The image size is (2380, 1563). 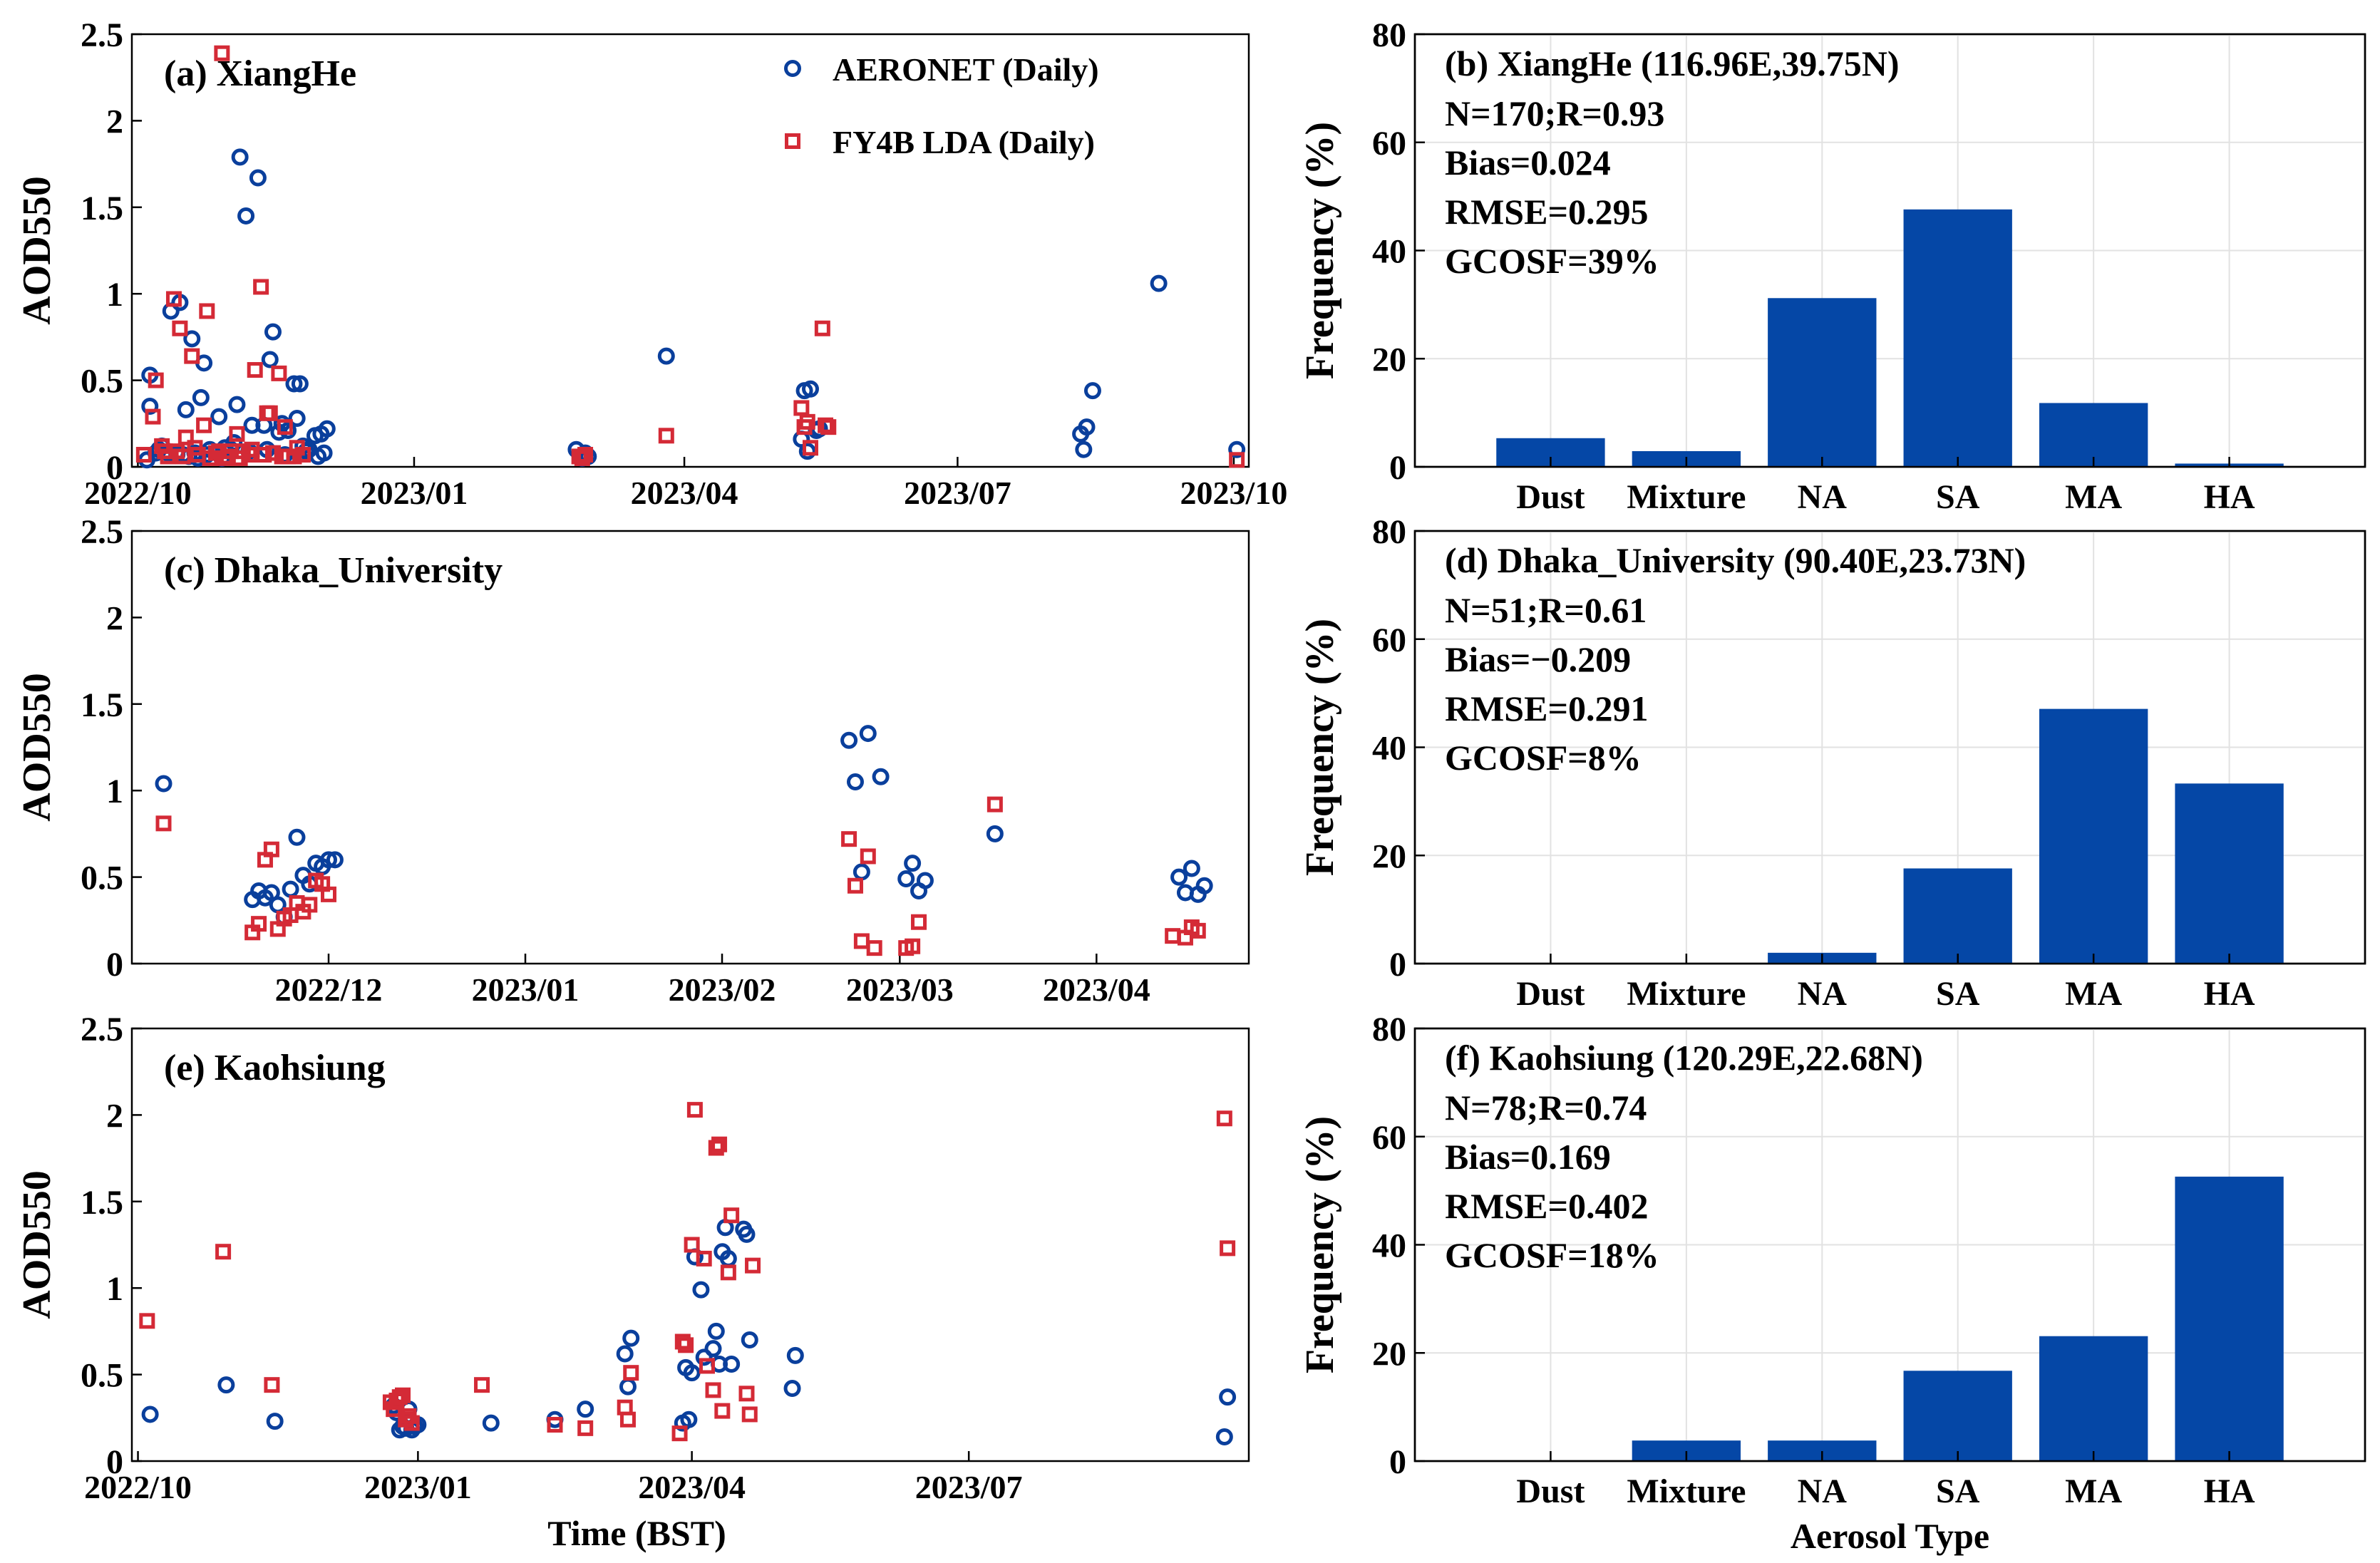 I want to click on bar_f-xtick-label: HA, so click(x=2229, y=1491).